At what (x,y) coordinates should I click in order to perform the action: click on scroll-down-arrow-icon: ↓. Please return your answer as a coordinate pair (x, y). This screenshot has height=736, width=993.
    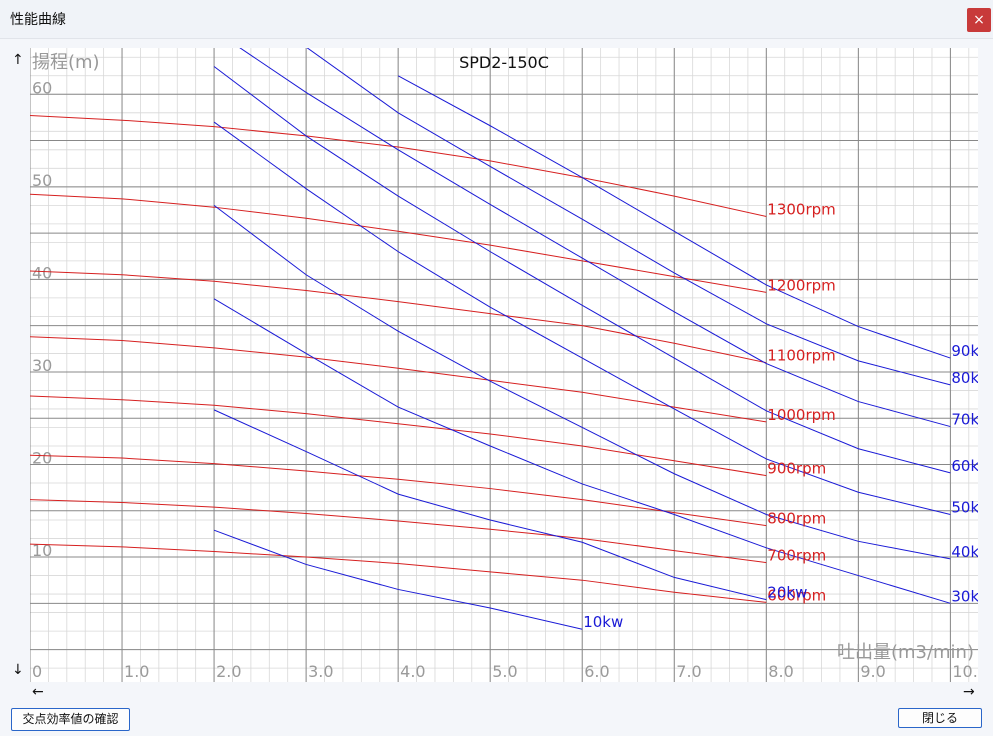
    Looking at the image, I should click on (18, 670).